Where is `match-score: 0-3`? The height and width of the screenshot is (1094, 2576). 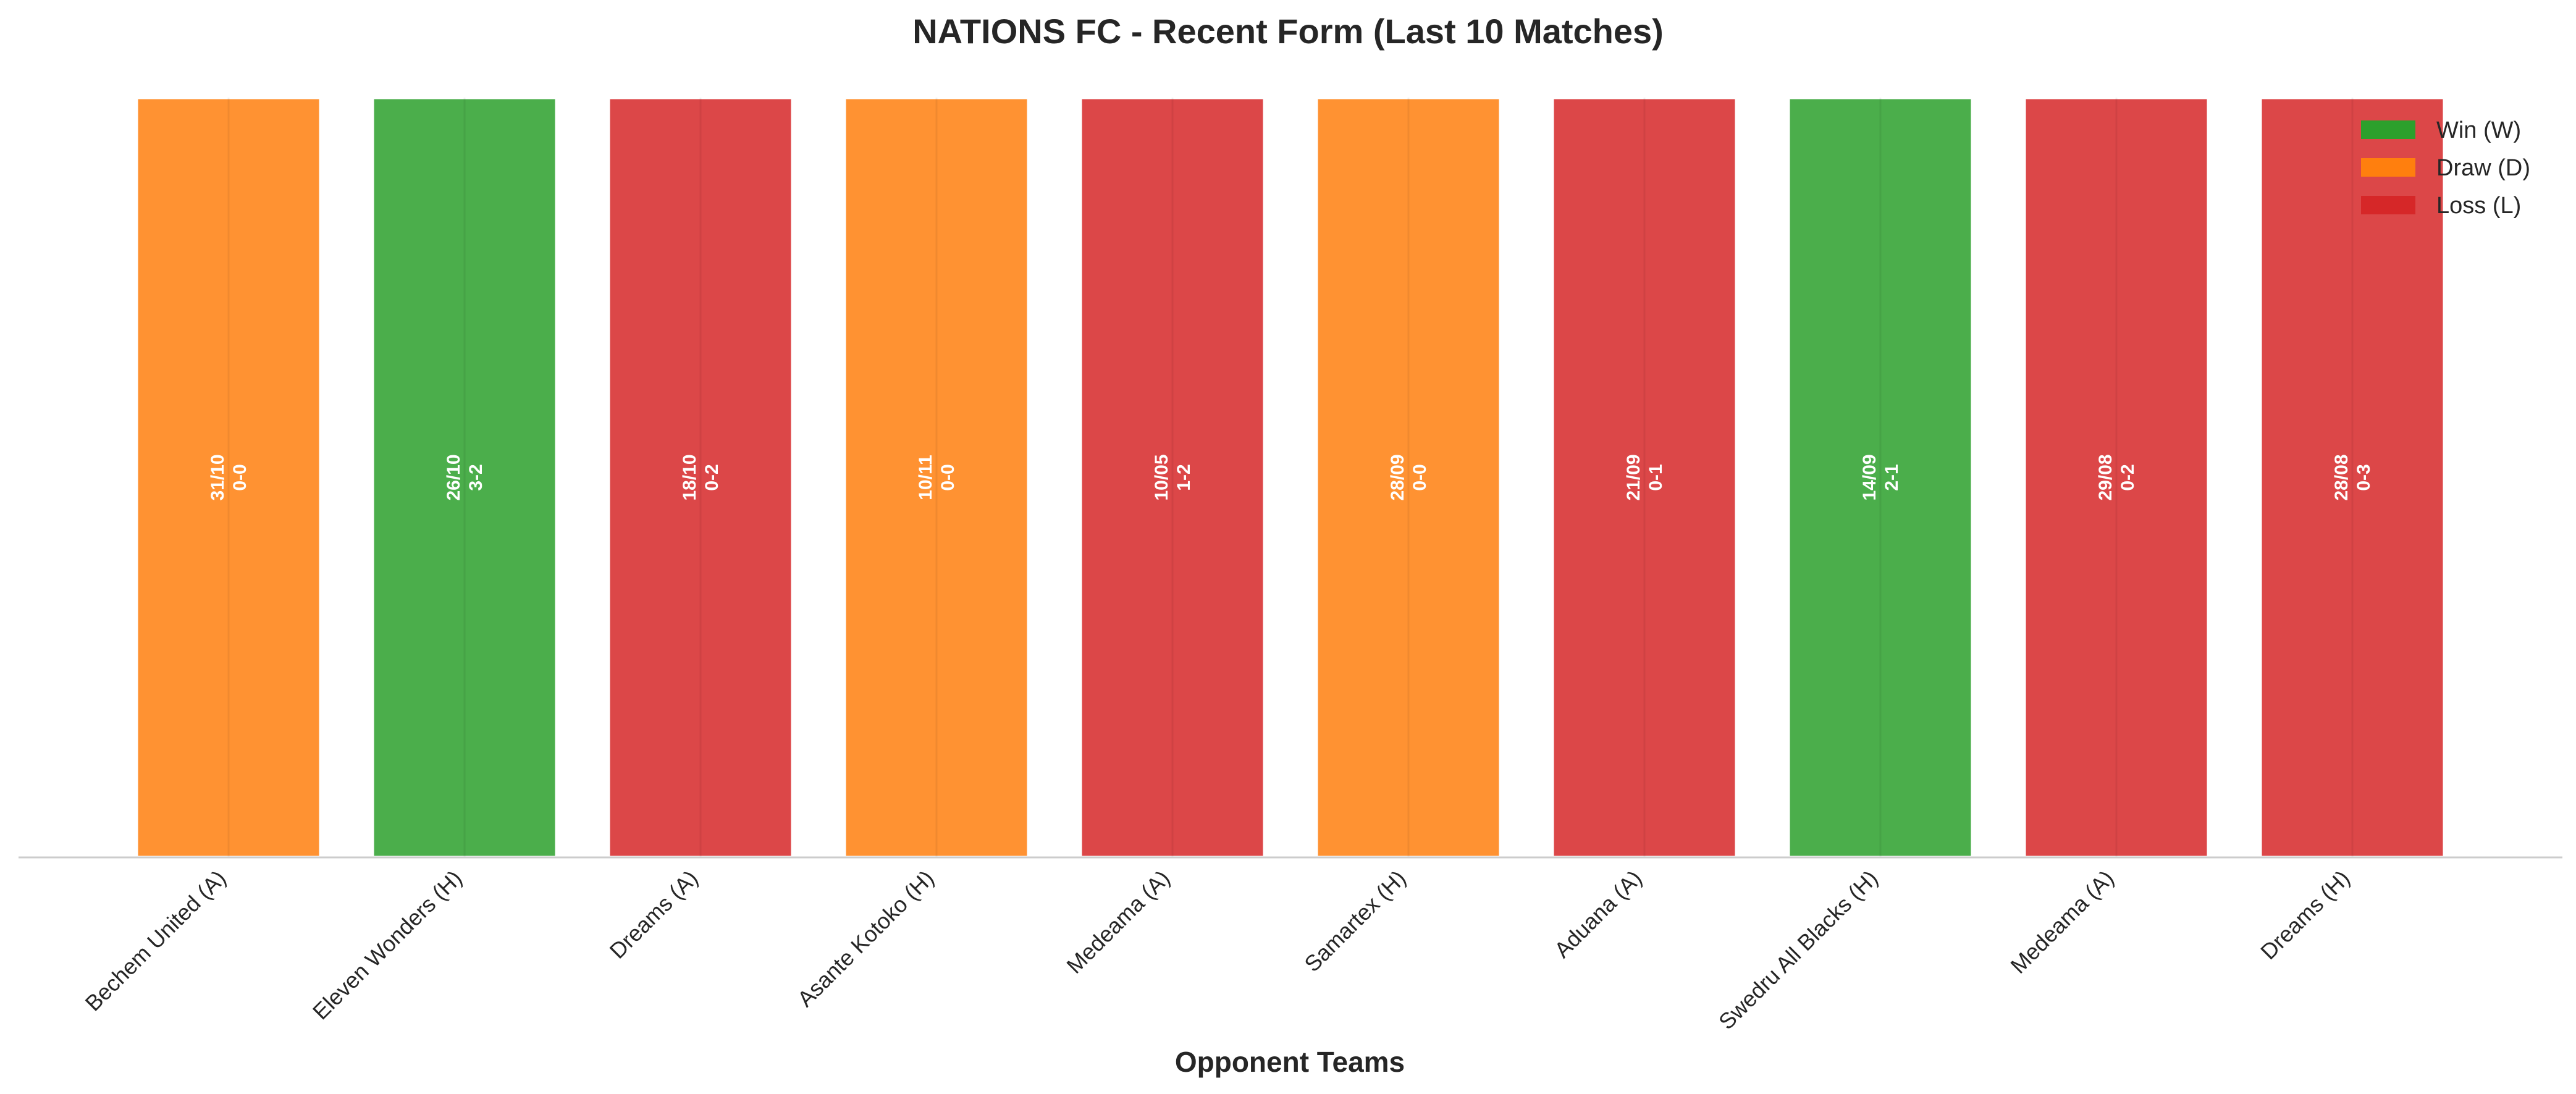
match-score: 0-3 is located at coordinates (2364, 477).